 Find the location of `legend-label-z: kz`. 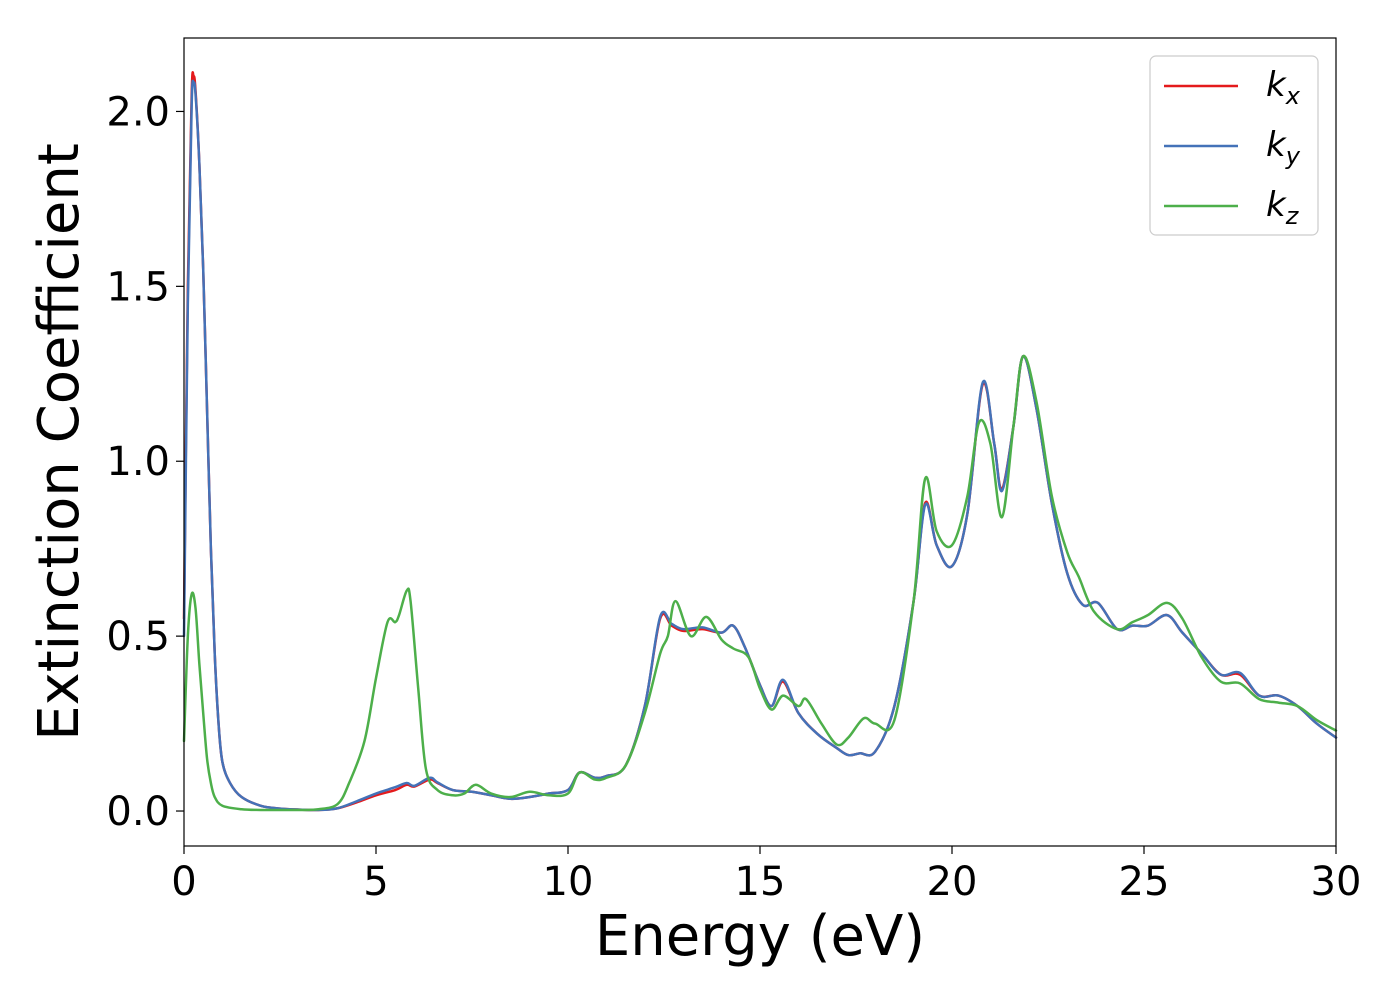

legend-label-z: kz is located at coordinates (1283, 207).